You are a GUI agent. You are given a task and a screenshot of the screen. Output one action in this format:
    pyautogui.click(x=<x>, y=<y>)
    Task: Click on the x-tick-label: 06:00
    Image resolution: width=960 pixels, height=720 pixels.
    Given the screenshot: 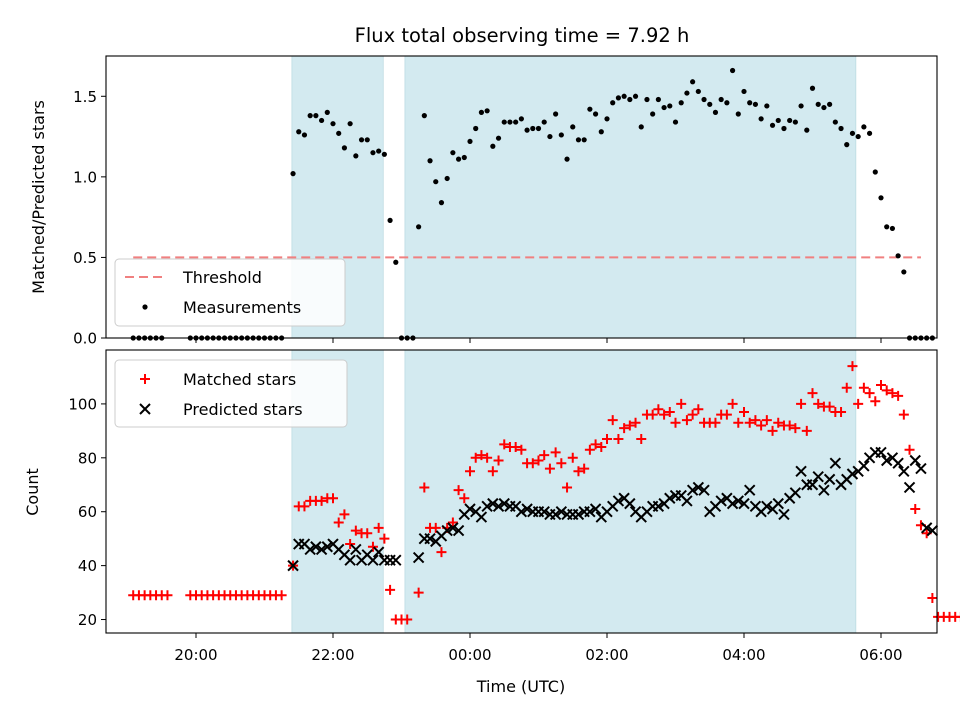 What is the action you would take?
    pyautogui.click(x=880, y=655)
    